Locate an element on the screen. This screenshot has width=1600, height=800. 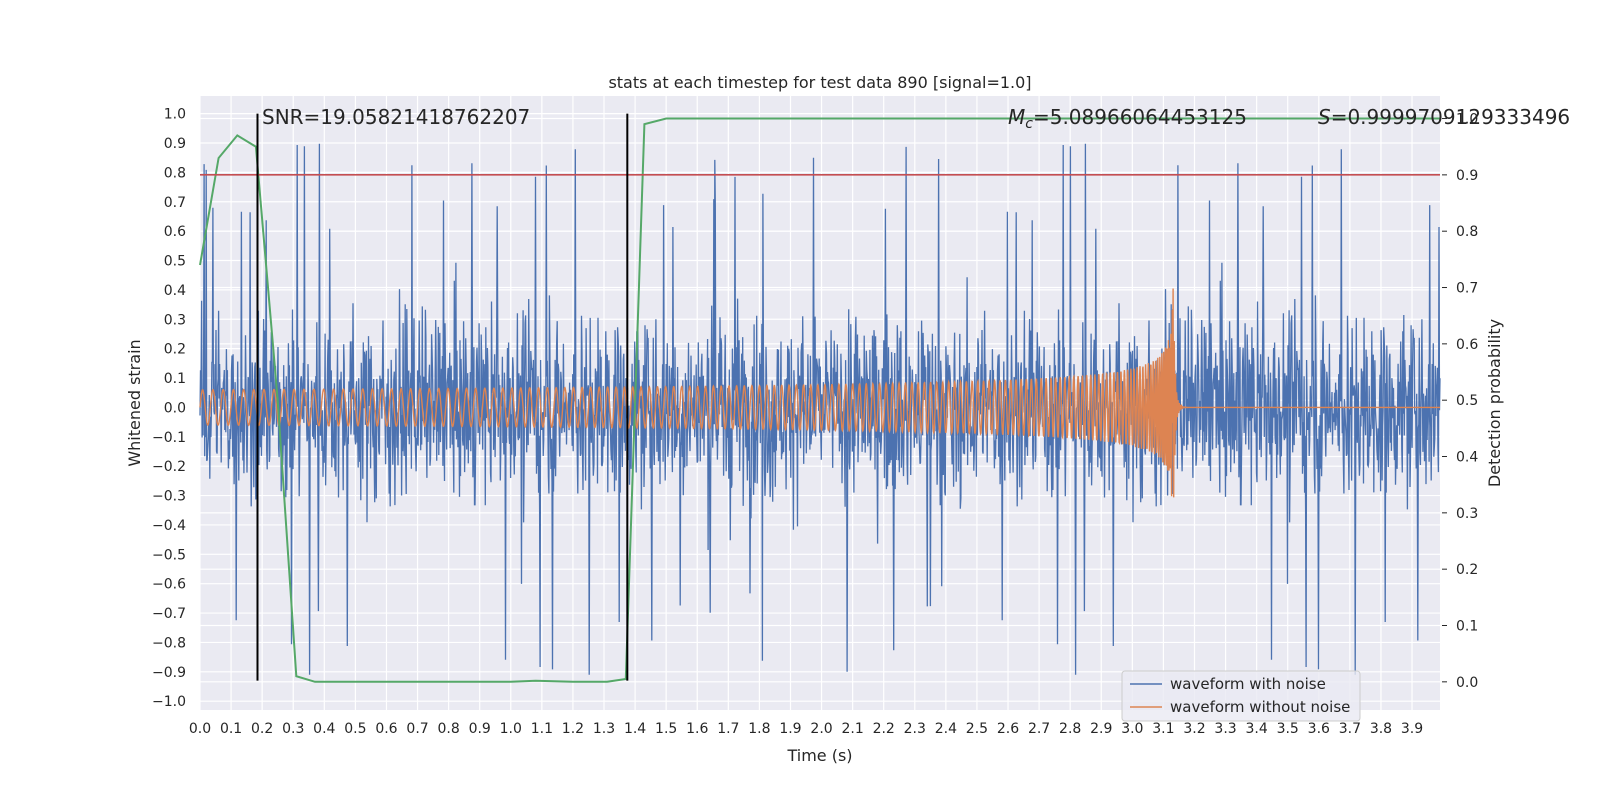
x-tick-label: 3.2 is located at coordinates (1194, 729).